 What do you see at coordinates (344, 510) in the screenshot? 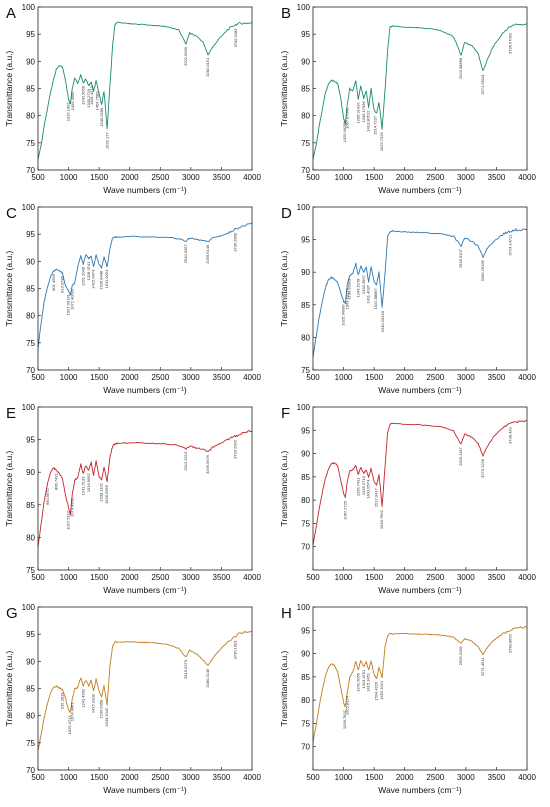
I see `peak-label: 1067.2725` at bounding box center [344, 510].